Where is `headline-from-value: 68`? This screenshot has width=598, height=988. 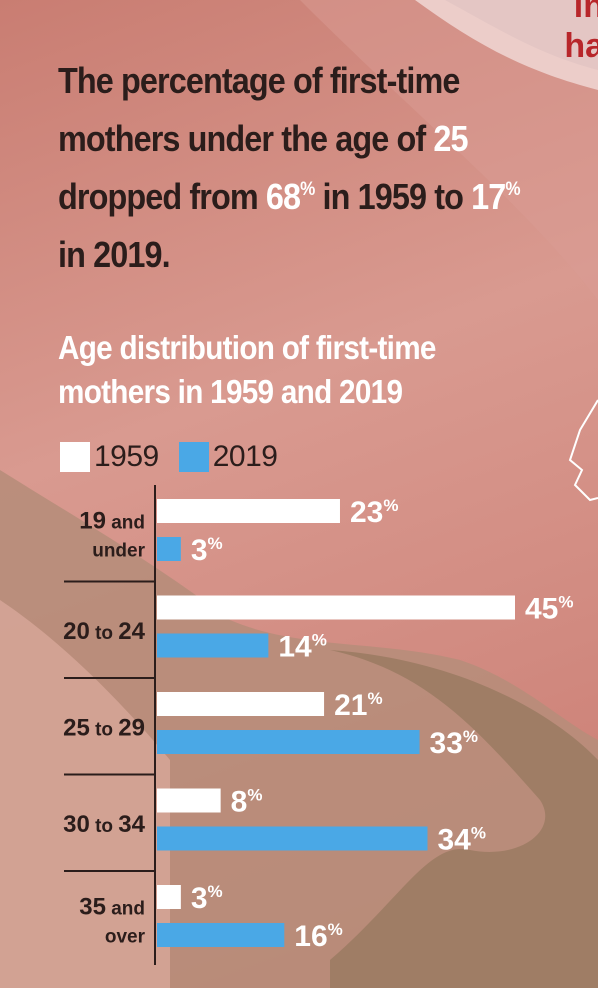 headline-from-value: 68 is located at coordinates (283, 196).